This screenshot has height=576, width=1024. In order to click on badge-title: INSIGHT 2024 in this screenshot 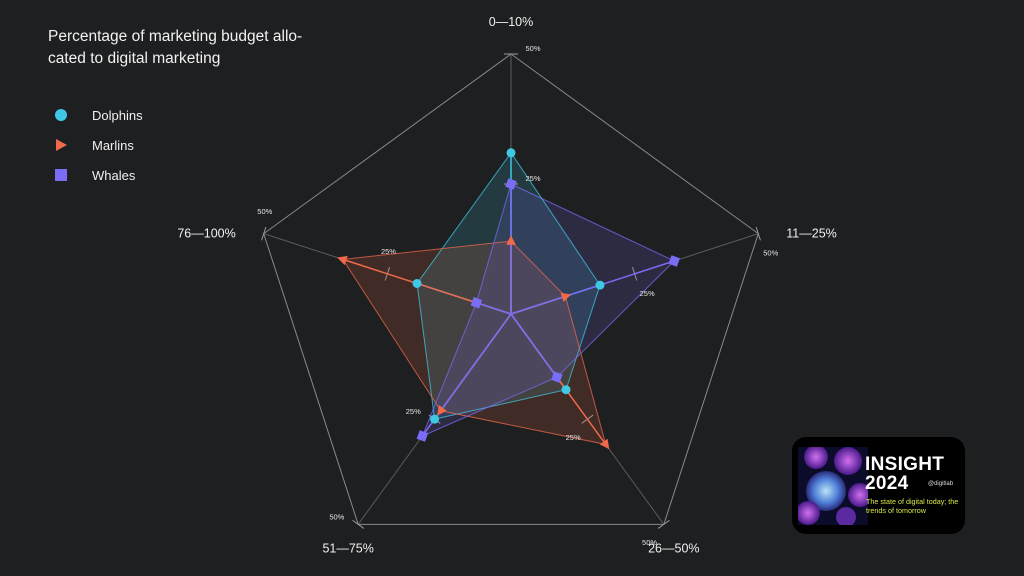, I will do `click(905, 474)`.